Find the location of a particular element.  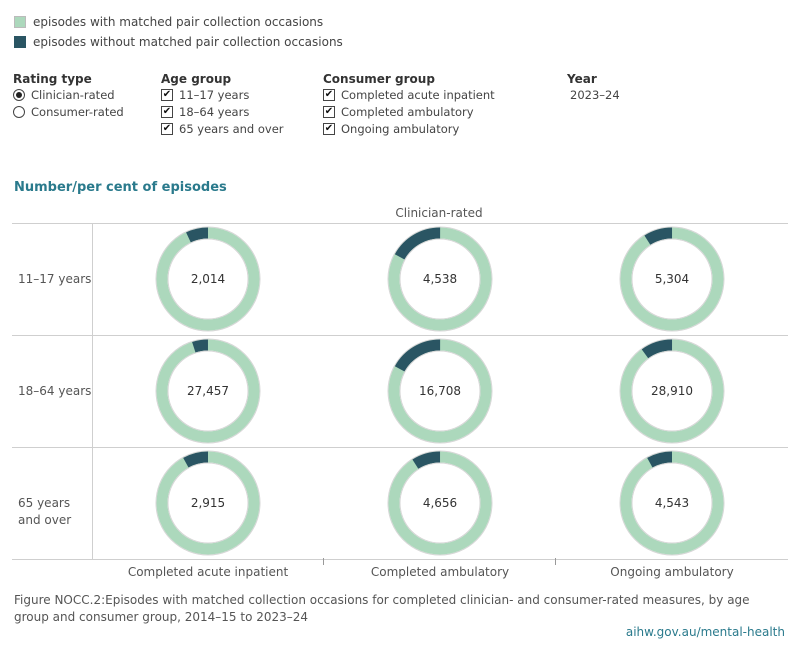

legend-swatch-matched is located at coordinates (20, 22).